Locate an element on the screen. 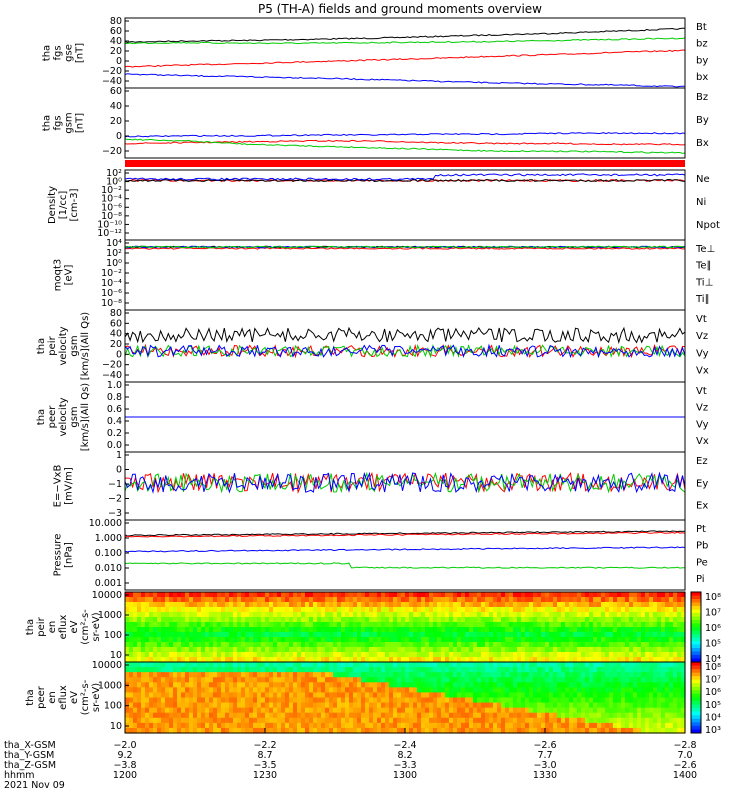 This screenshot has width=750, height=800. colorbar-tick: 10⁴ is located at coordinates (713, 659).